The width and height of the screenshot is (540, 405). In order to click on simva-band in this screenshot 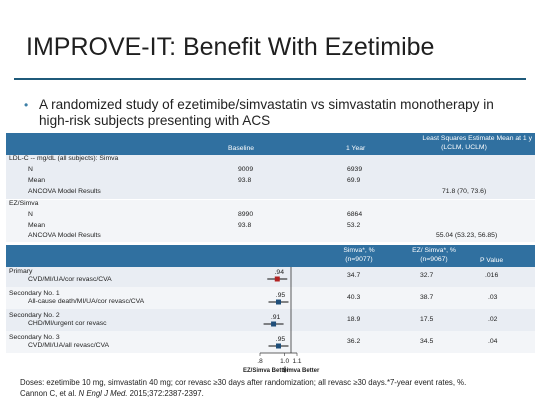, I will do `click(270, 177)`.